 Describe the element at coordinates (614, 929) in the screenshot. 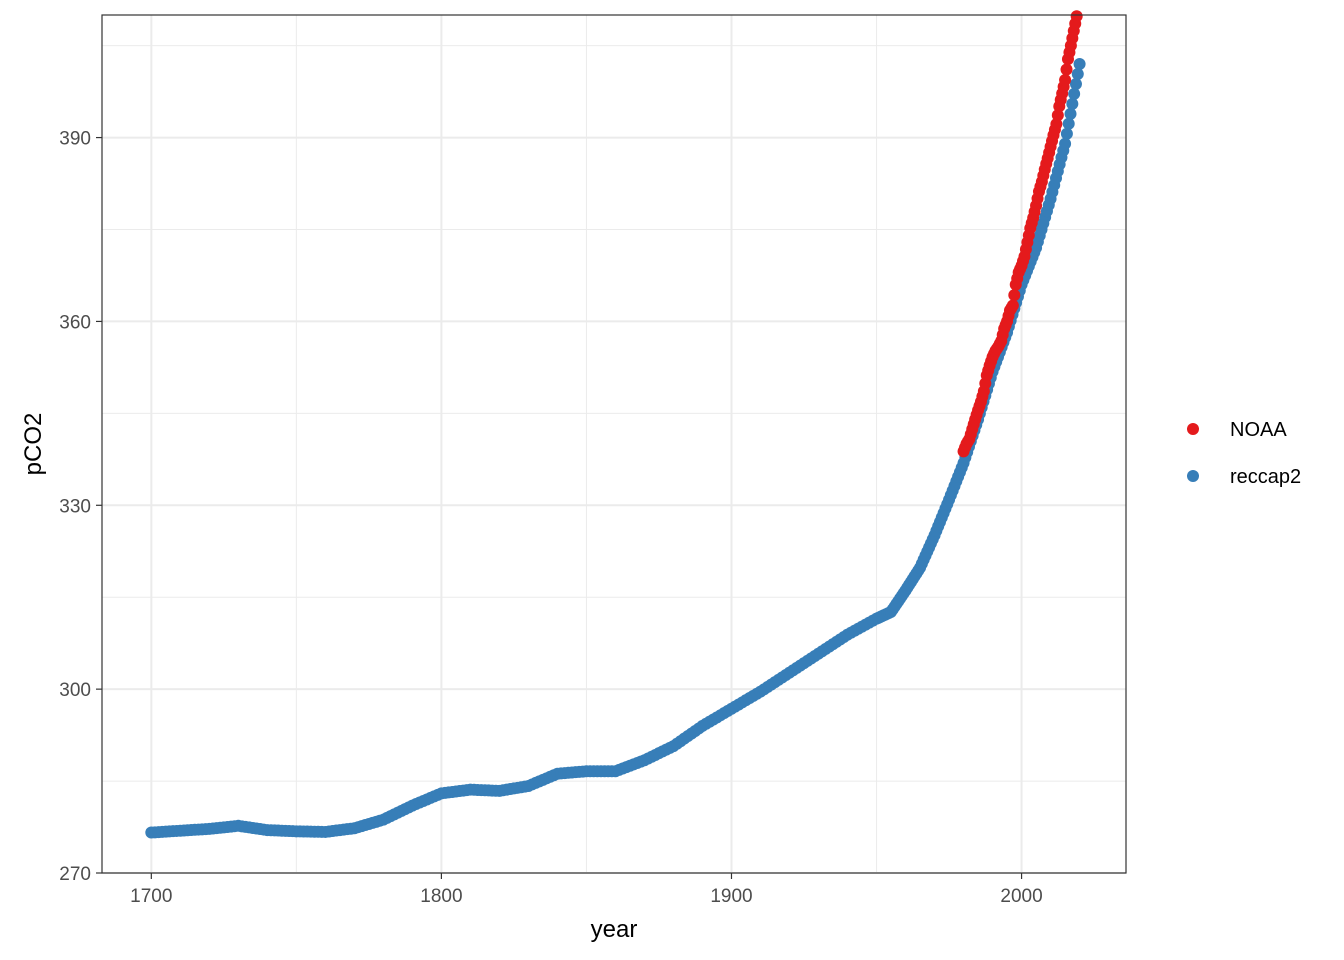

I see `x-axis-title: year` at that location.